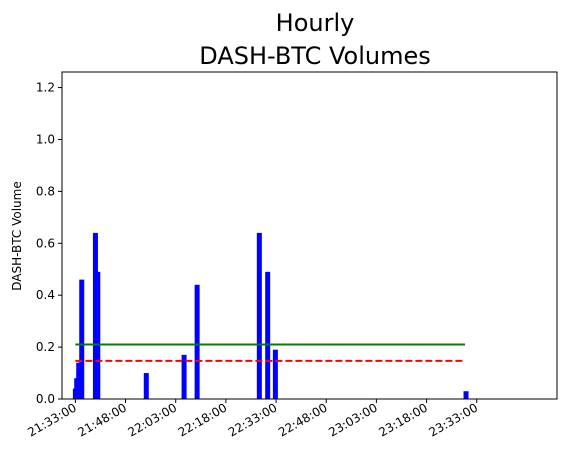  Describe the element at coordinates (45, 399) in the screenshot. I see `y-tick-label: 0.0` at that location.